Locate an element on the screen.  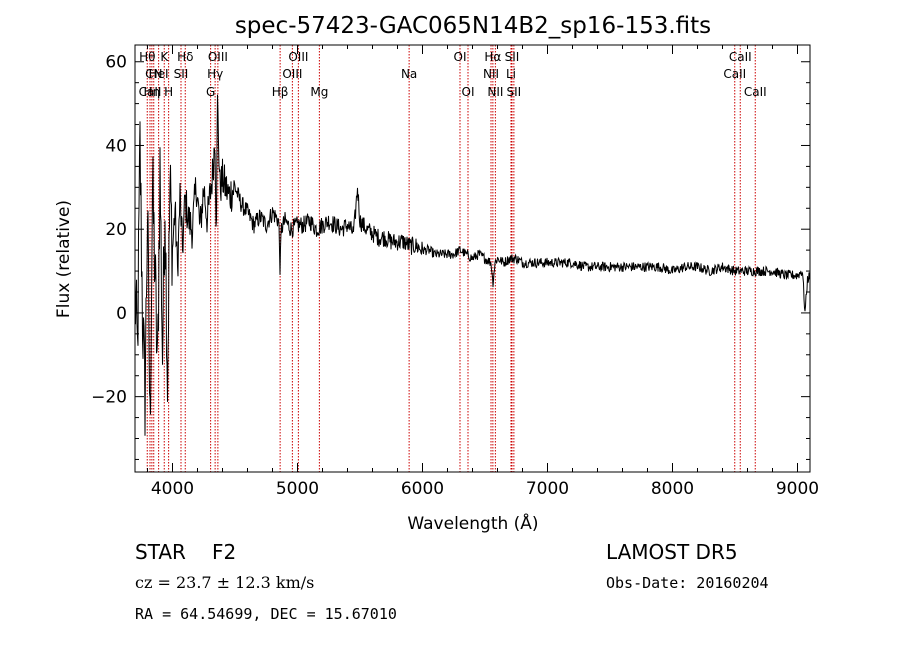
coordinates-text: RA = 64.54699, DEC = 15.67010 is located at coordinates (266, 614).